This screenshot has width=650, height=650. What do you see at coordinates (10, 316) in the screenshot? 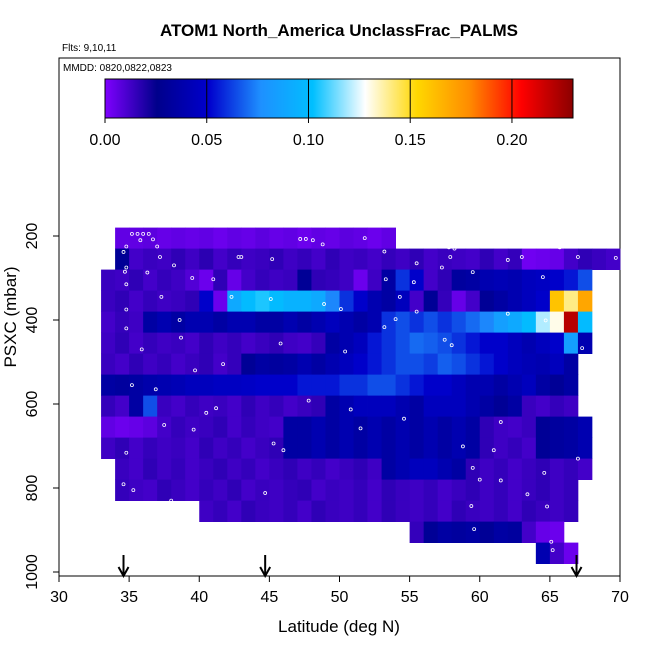
I see `y-axis-label: PSXC (mbar)` at bounding box center [10, 316].